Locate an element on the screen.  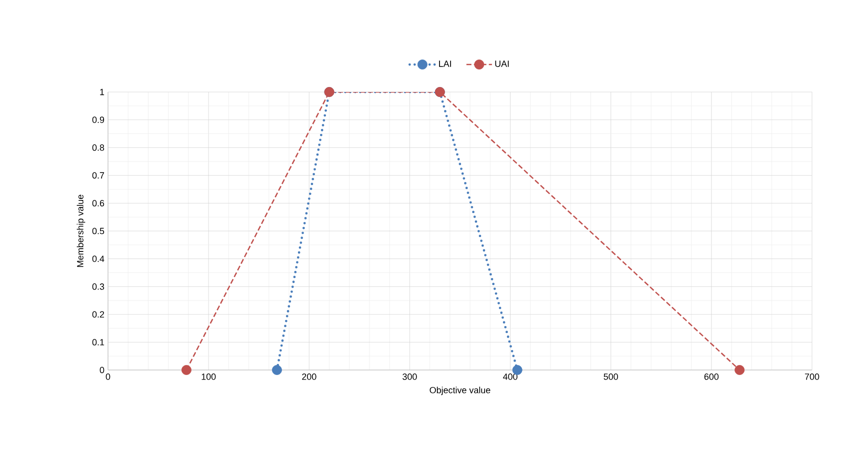
y-tick-label: 0.4 is located at coordinates (98, 259).